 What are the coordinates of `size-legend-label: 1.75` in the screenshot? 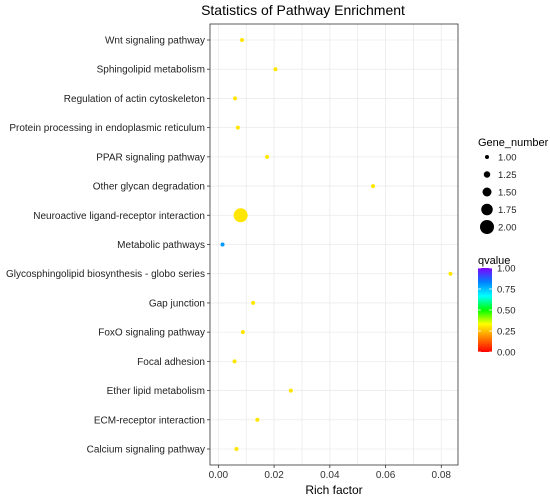 It's located at (507, 210).